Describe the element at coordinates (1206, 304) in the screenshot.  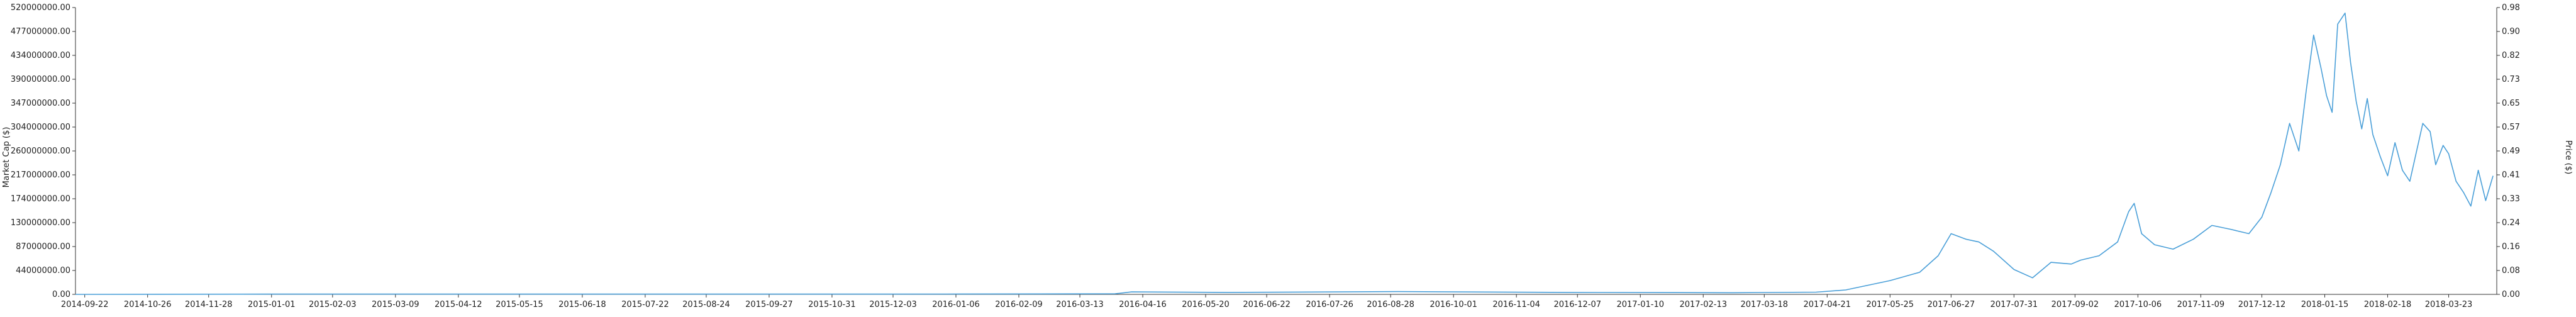
I see `x-tick-label: 2016-05-20` at that location.